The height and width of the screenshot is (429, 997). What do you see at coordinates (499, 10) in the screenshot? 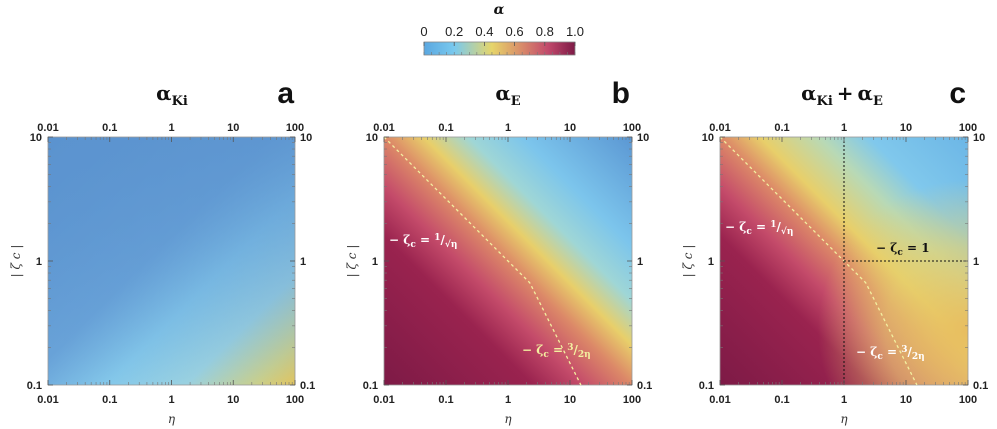
I see `colorbar-title: α` at bounding box center [499, 10].